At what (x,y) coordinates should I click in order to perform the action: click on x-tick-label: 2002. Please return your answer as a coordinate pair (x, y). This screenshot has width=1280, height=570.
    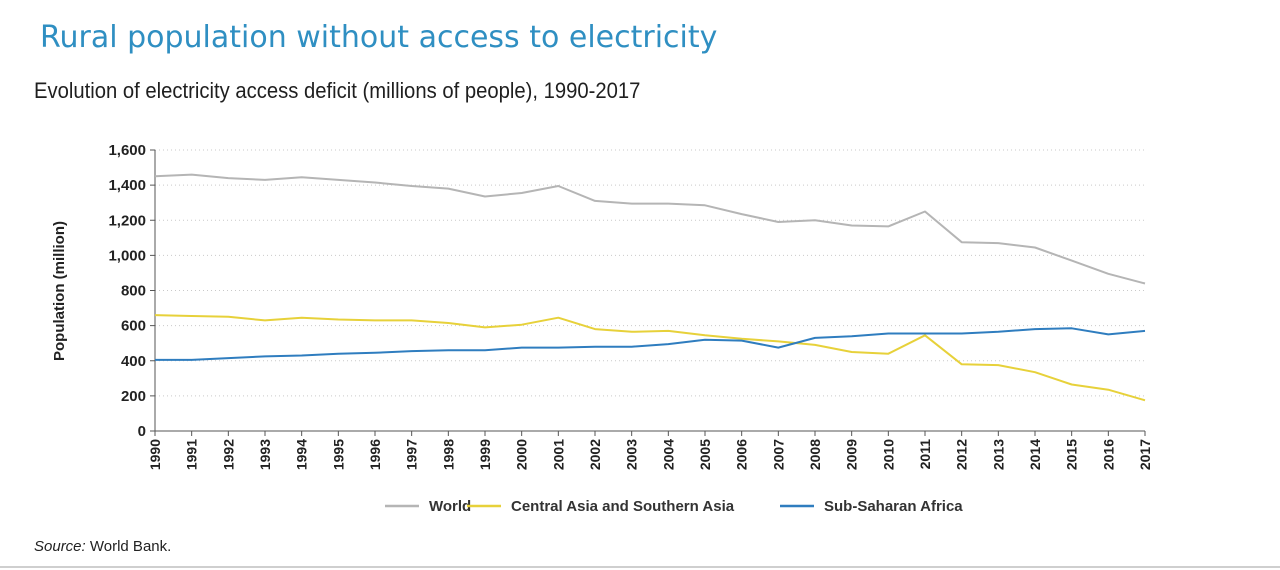
    Looking at the image, I should click on (595, 454).